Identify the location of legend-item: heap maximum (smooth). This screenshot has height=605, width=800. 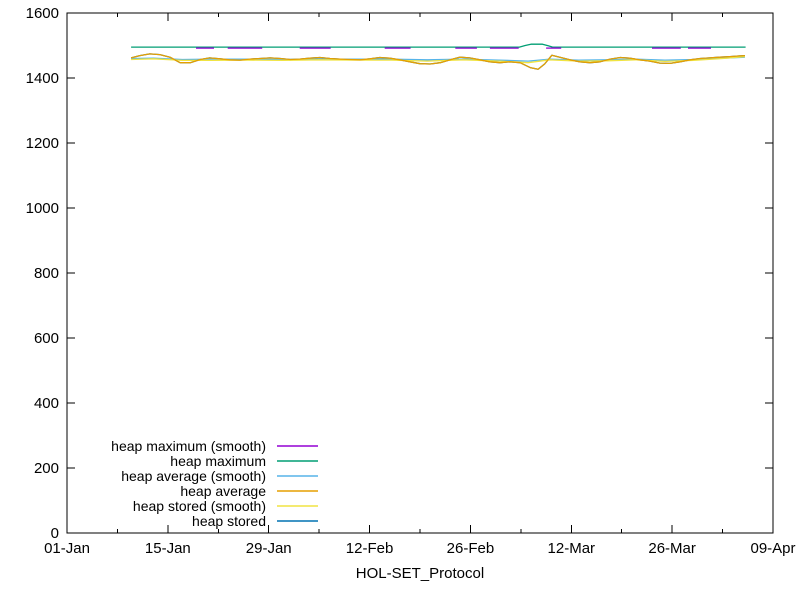
(214, 446).